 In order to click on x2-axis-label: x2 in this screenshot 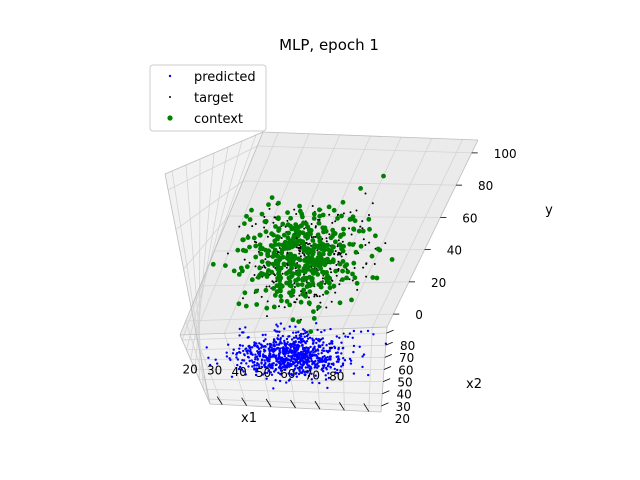, I will do `click(474, 384)`.